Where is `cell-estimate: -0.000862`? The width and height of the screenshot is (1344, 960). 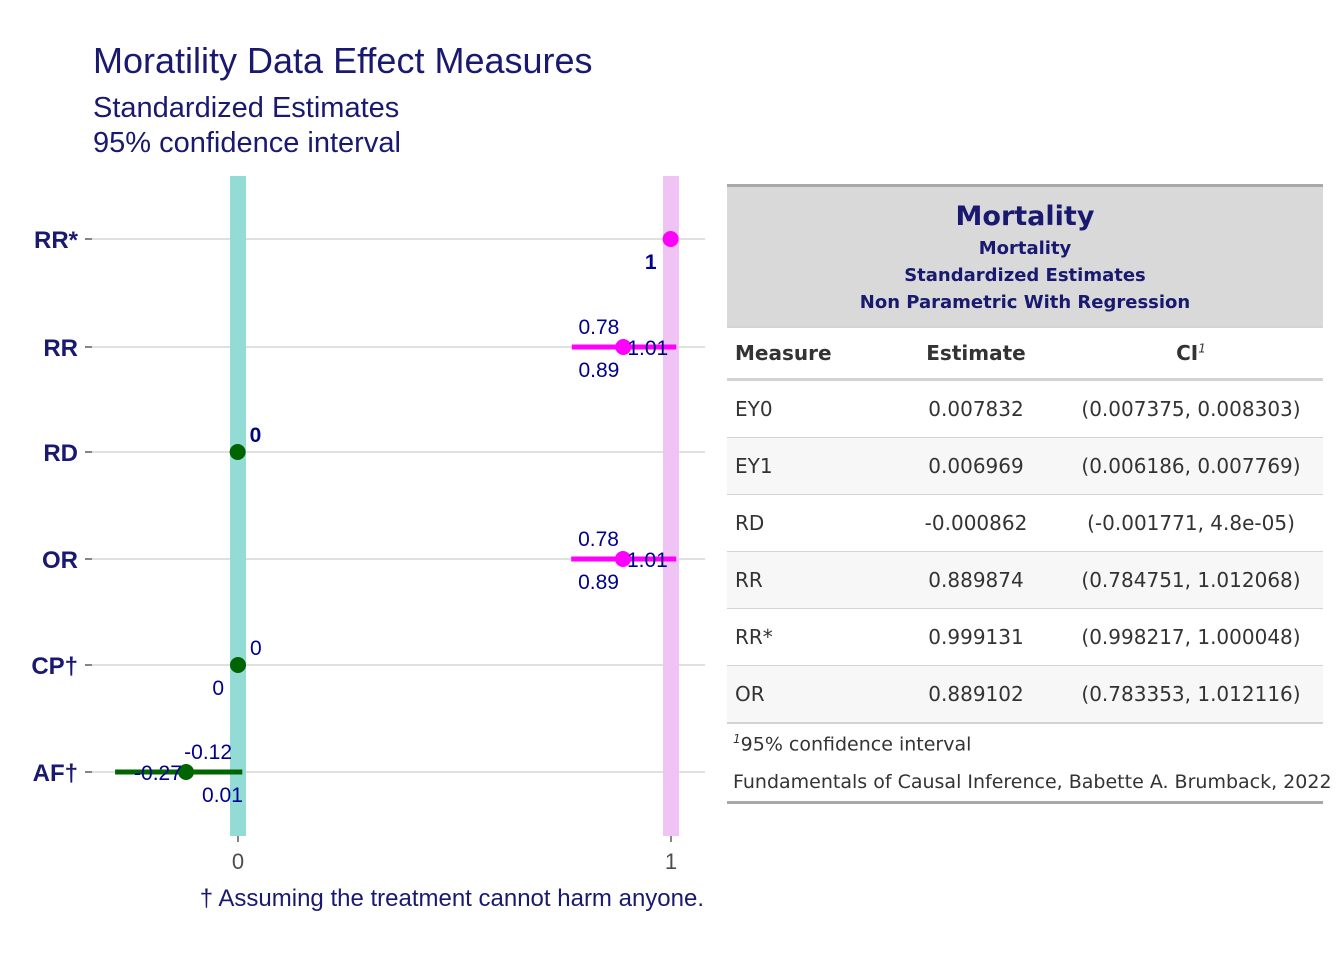 cell-estimate: -0.000862 is located at coordinates (976, 523).